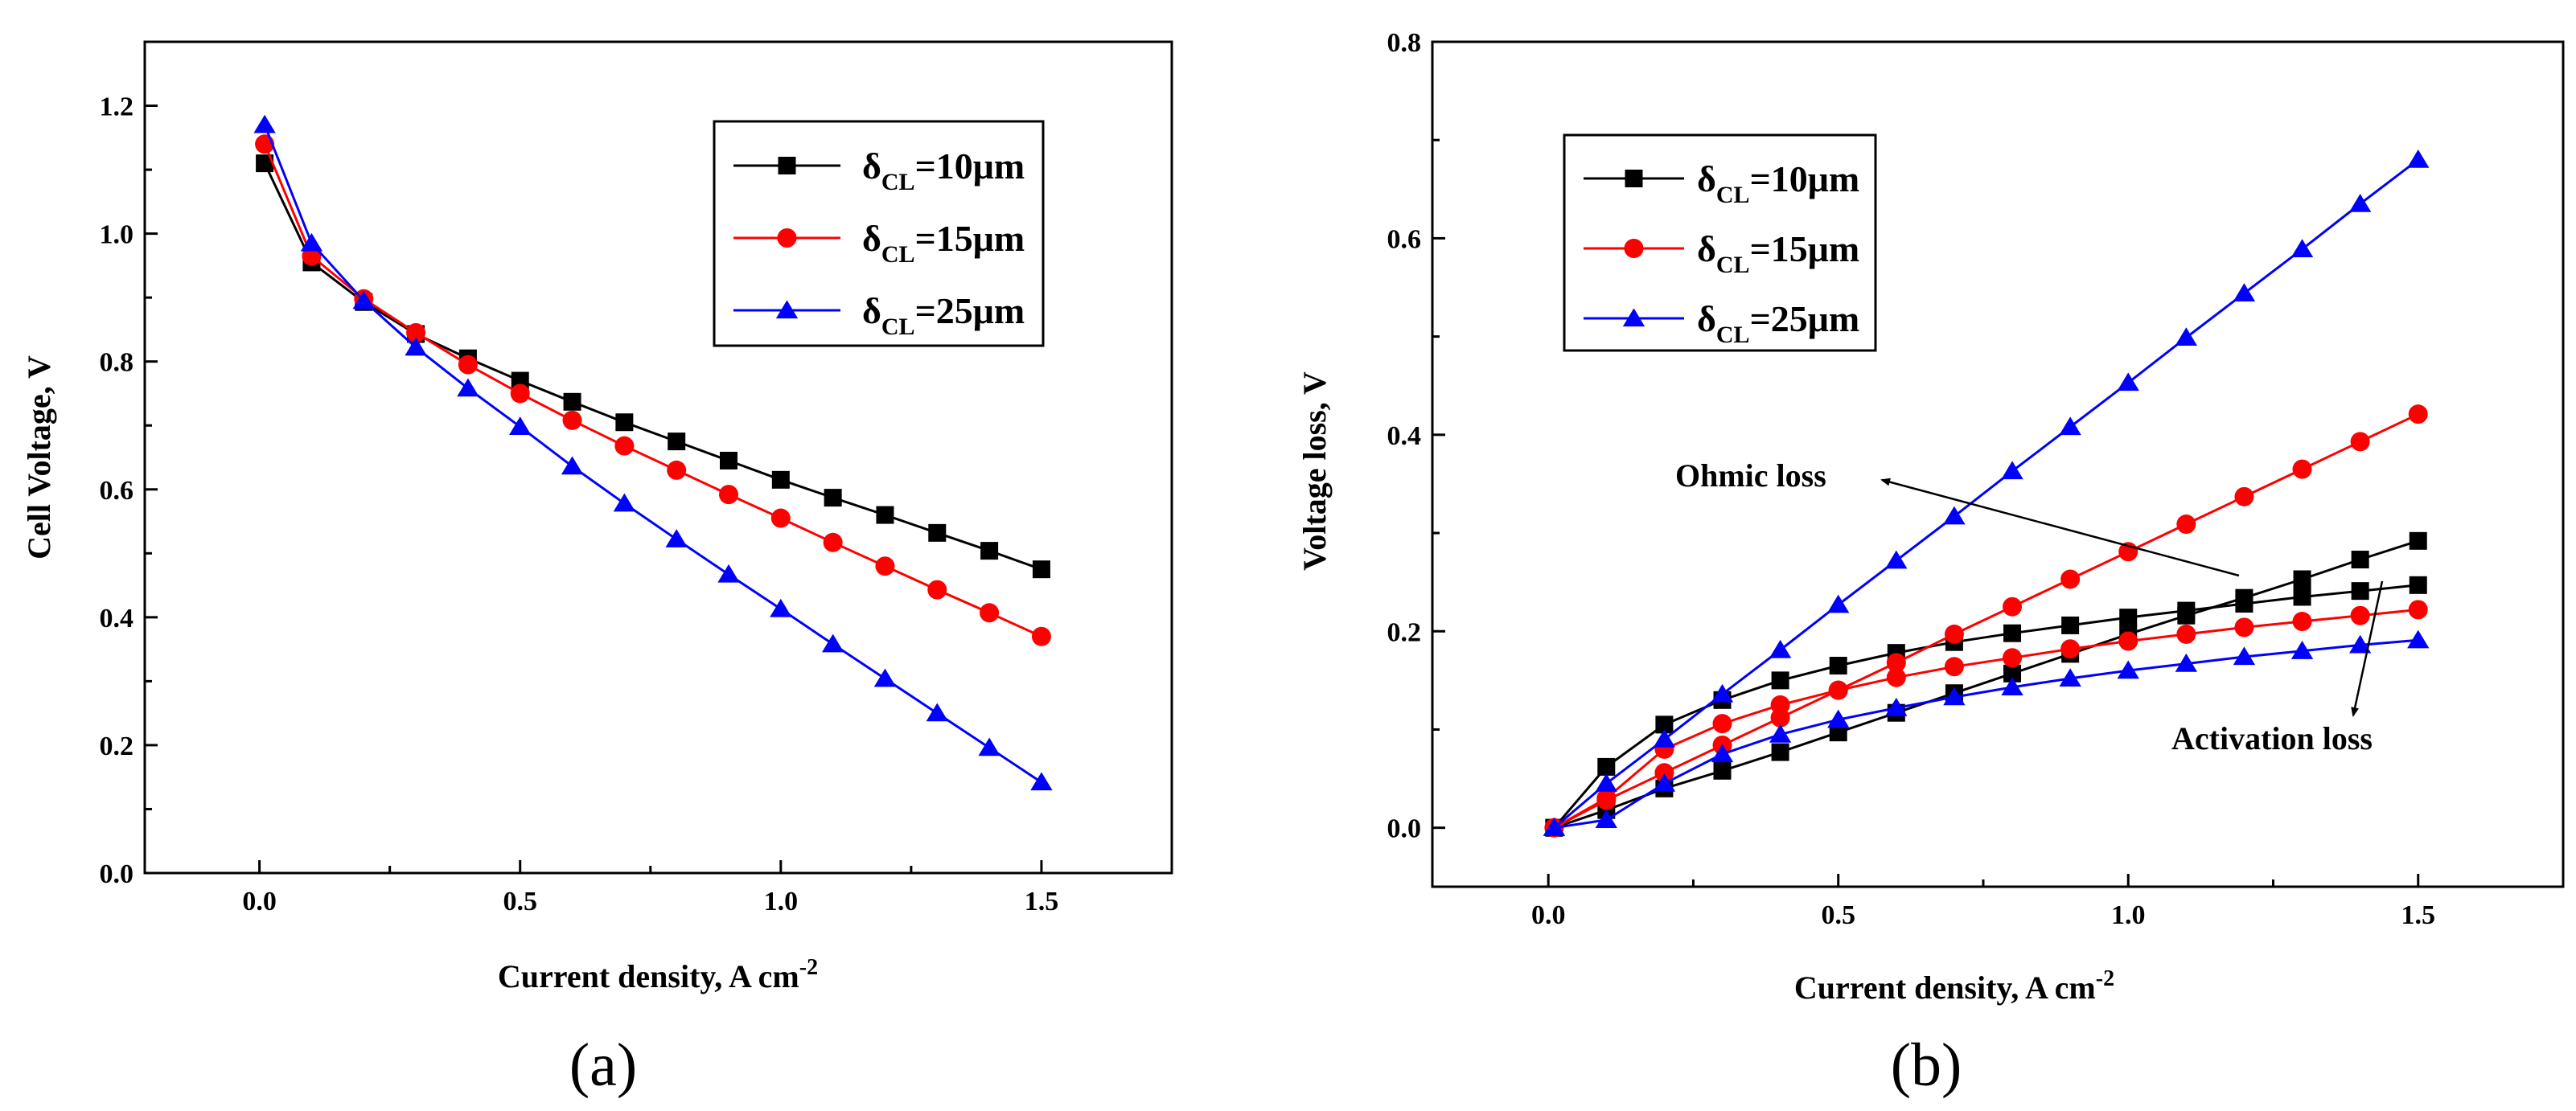  I want to click on chart-b-series-5-line, so click(1986, 734).